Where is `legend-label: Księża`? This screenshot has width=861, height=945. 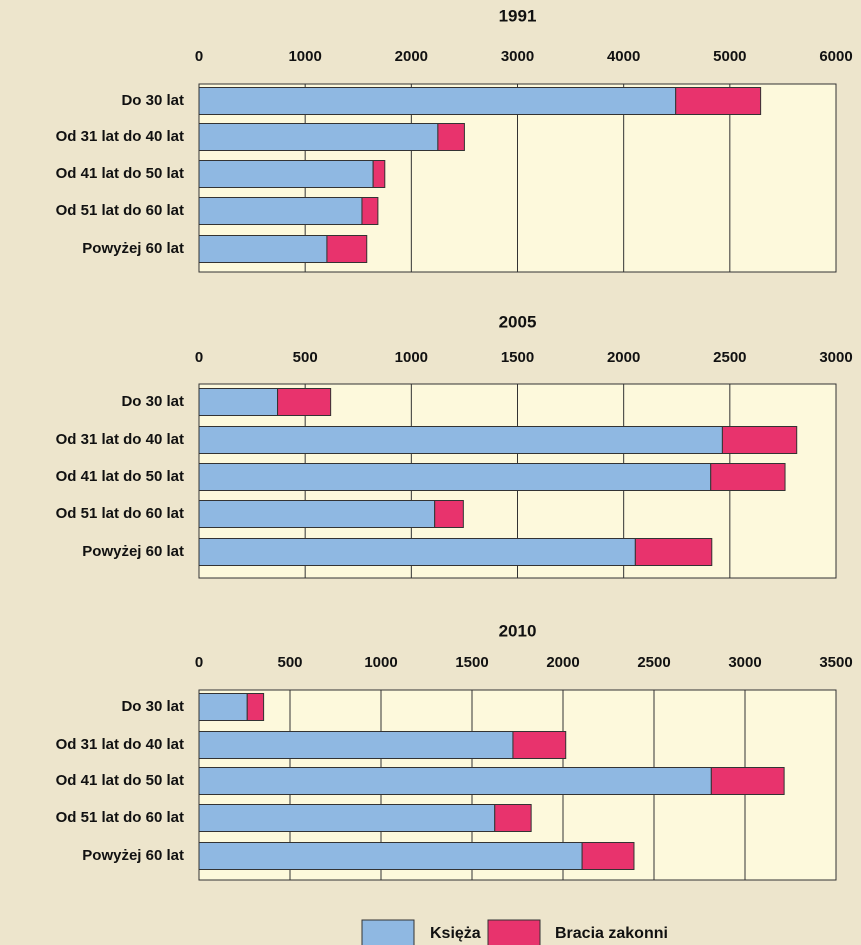
legend-label: Księża is located at coordinates (455, 933).